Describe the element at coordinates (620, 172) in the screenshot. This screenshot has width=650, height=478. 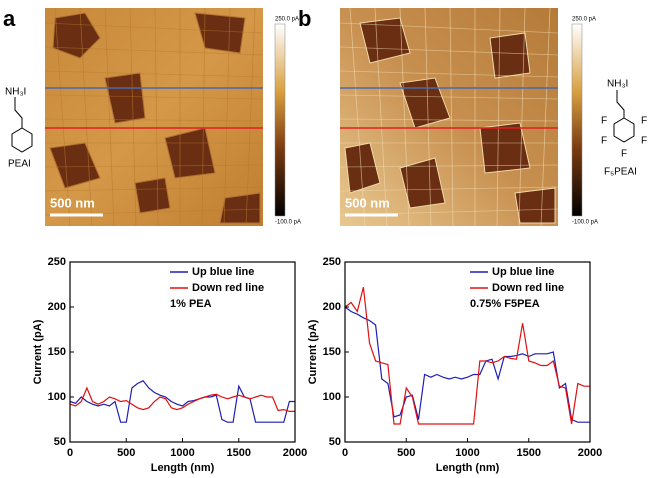
I see `molecule-name: F₅PEAI` at that location.